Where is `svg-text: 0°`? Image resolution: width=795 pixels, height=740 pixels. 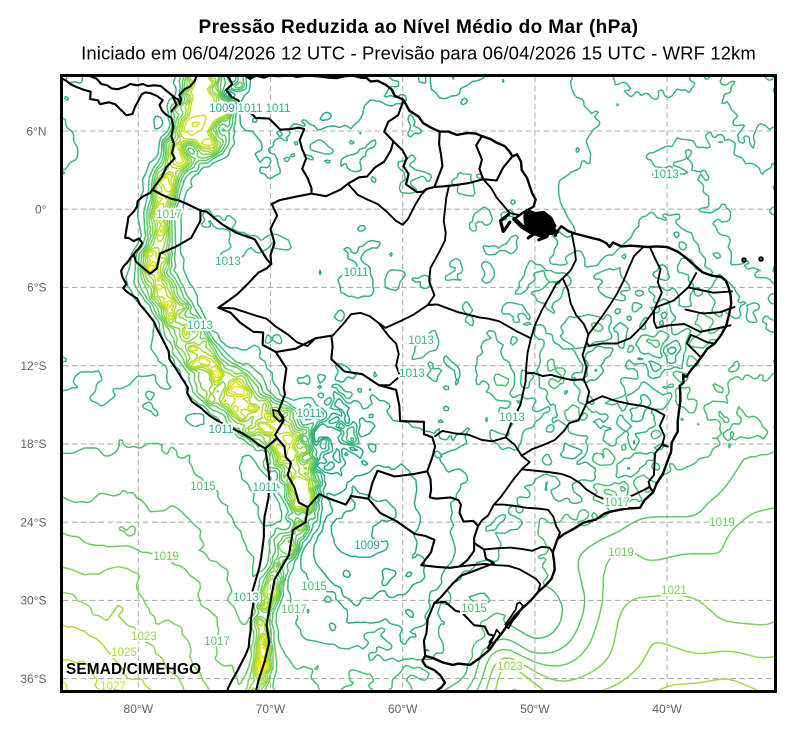 svg-text: 0° is located at coordinates (41, 210).